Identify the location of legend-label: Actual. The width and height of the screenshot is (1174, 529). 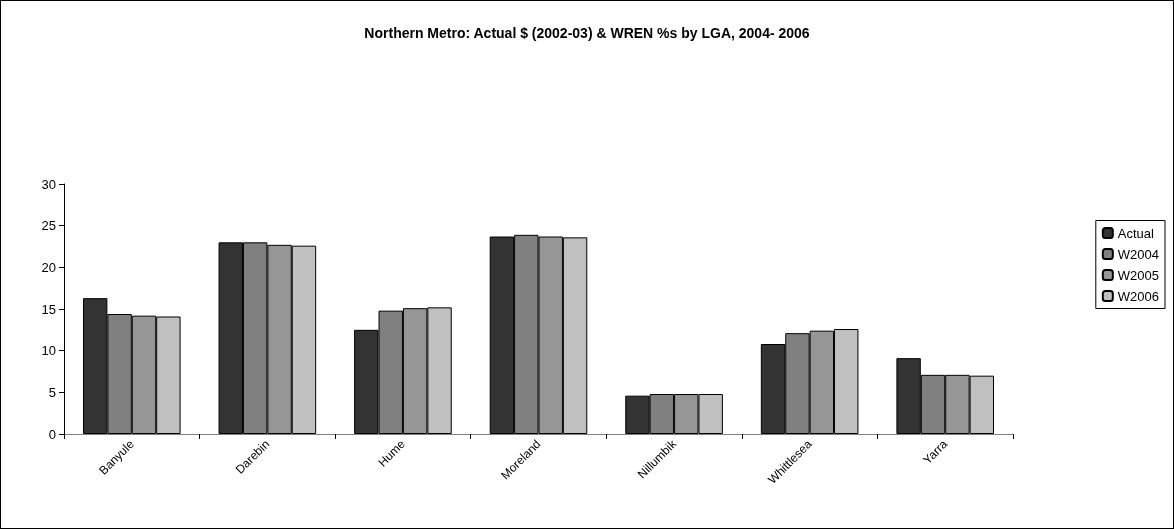
(1136, 233).